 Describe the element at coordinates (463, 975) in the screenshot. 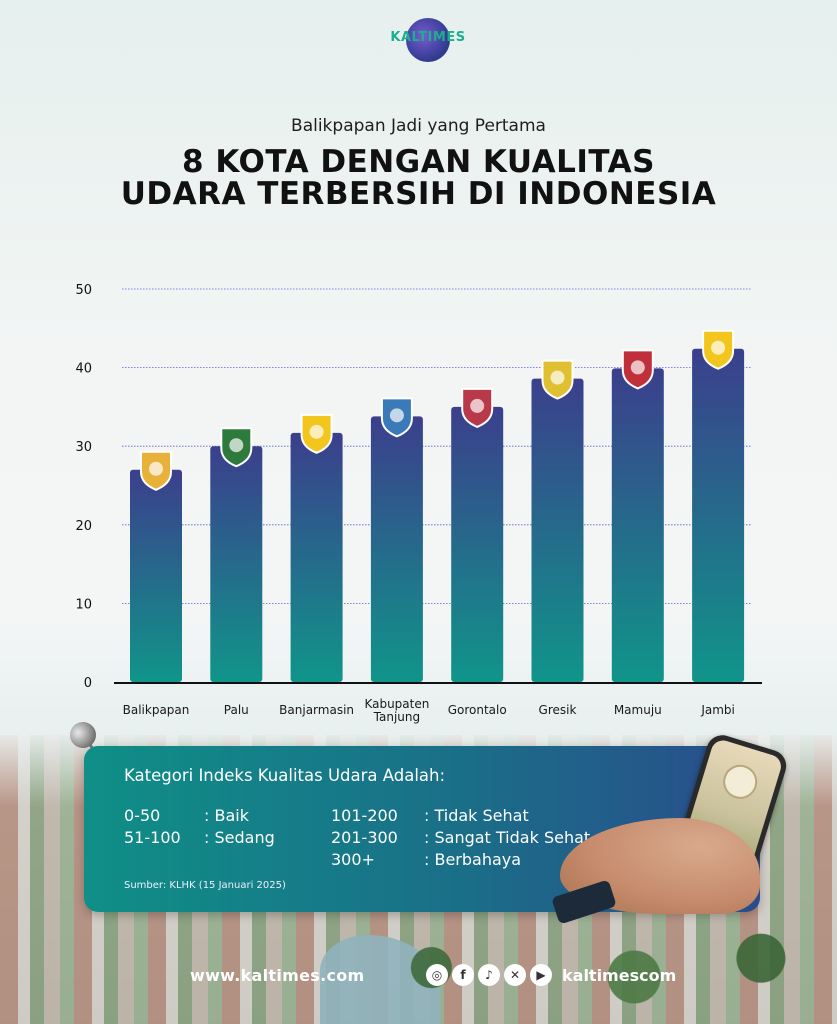

I see `facebook-icon: f` at that location.